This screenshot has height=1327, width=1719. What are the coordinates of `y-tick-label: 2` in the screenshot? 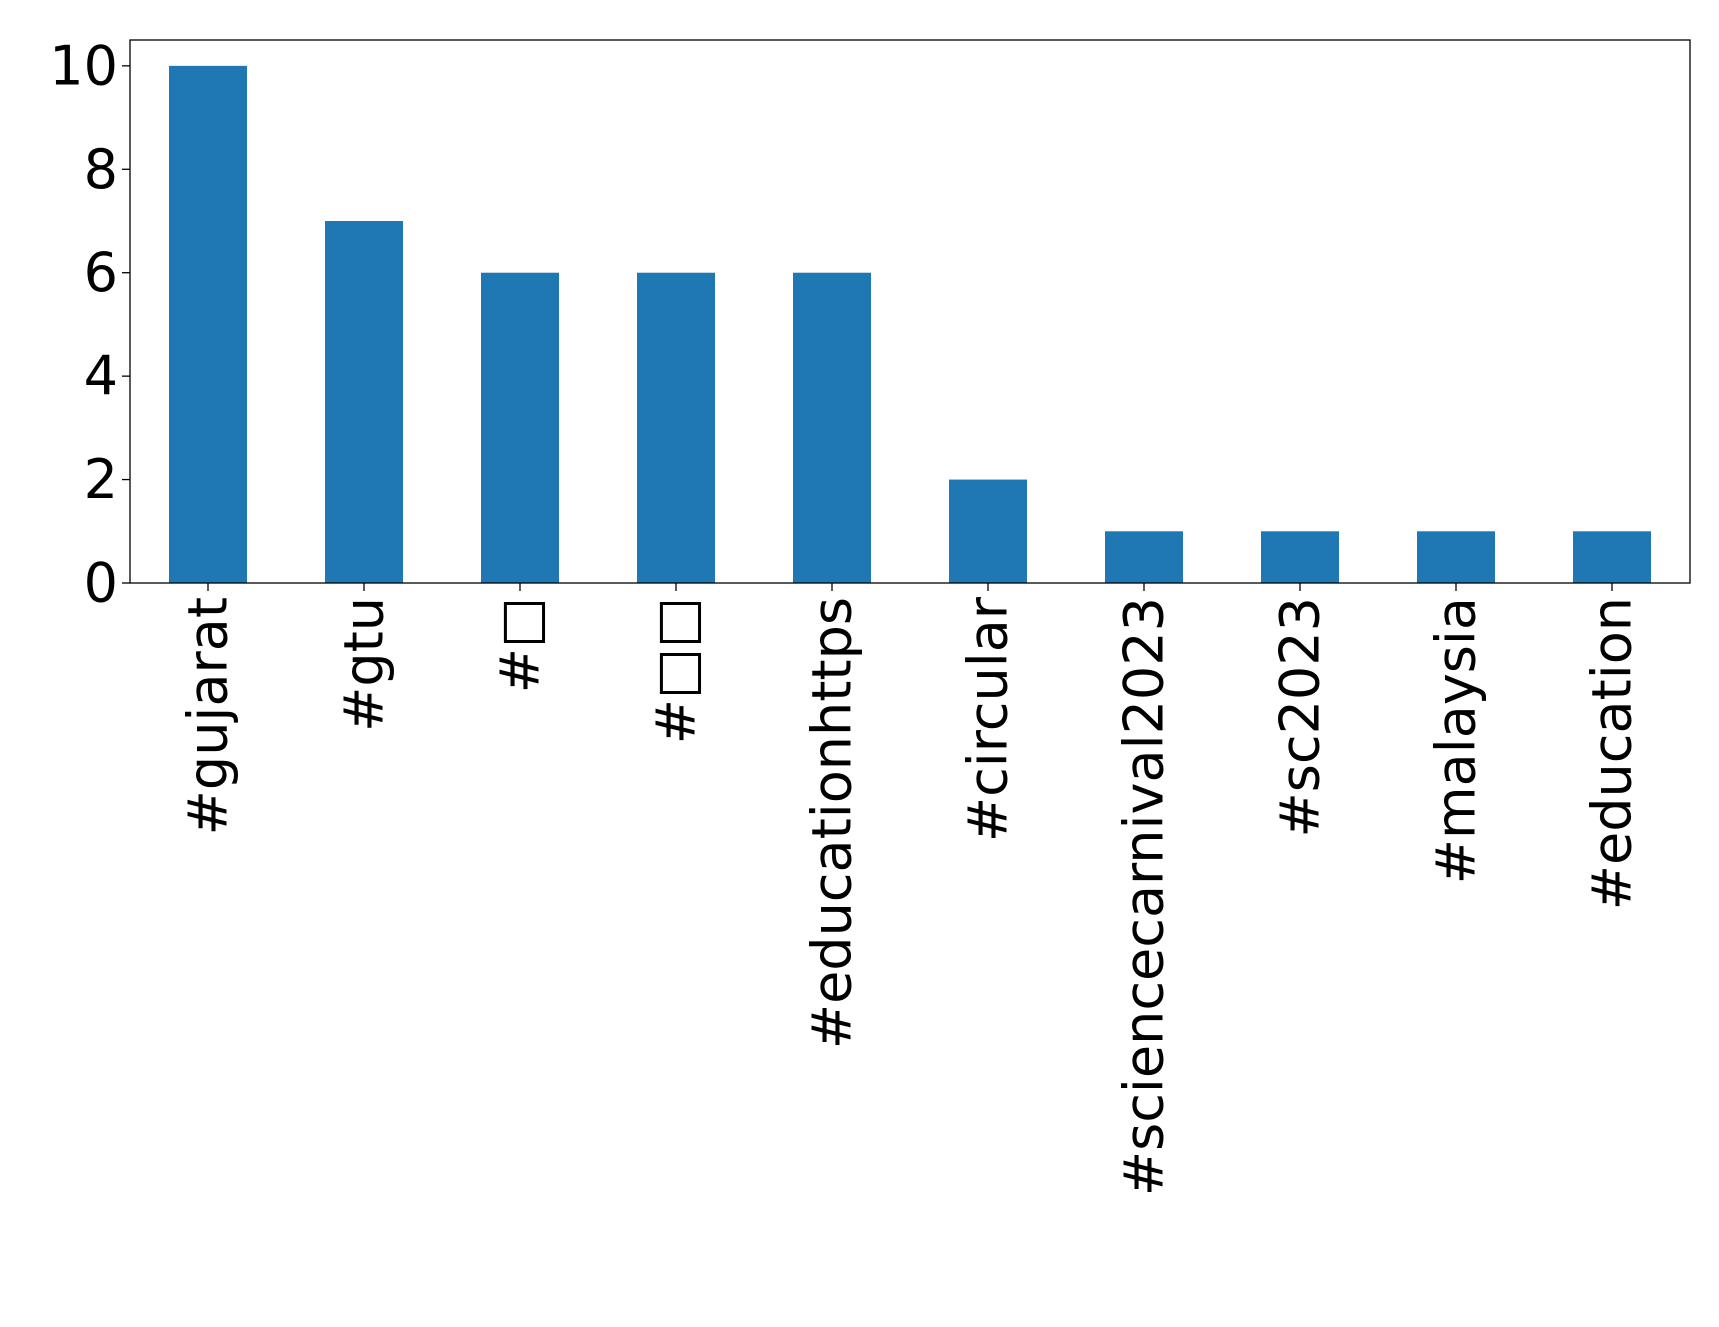 It's located at (101, 479).